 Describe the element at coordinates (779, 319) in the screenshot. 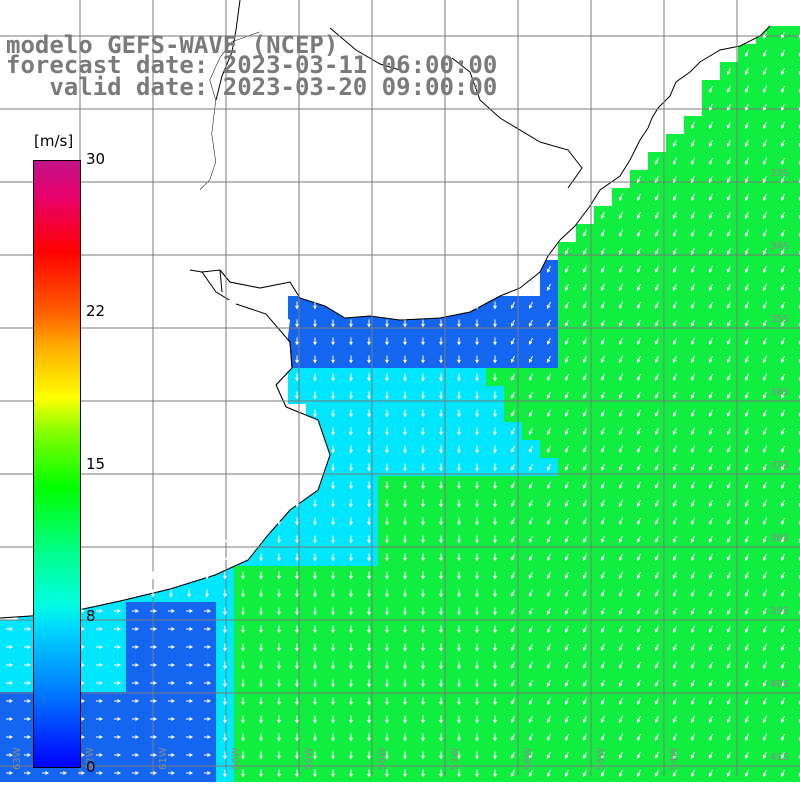

I see `latitude-label: 35S` at that location.